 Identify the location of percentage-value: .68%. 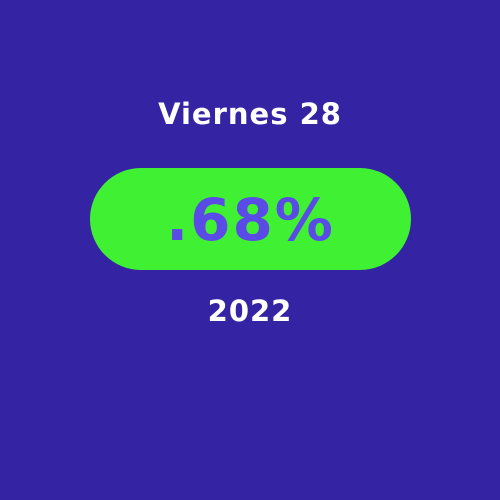
(250, 220).